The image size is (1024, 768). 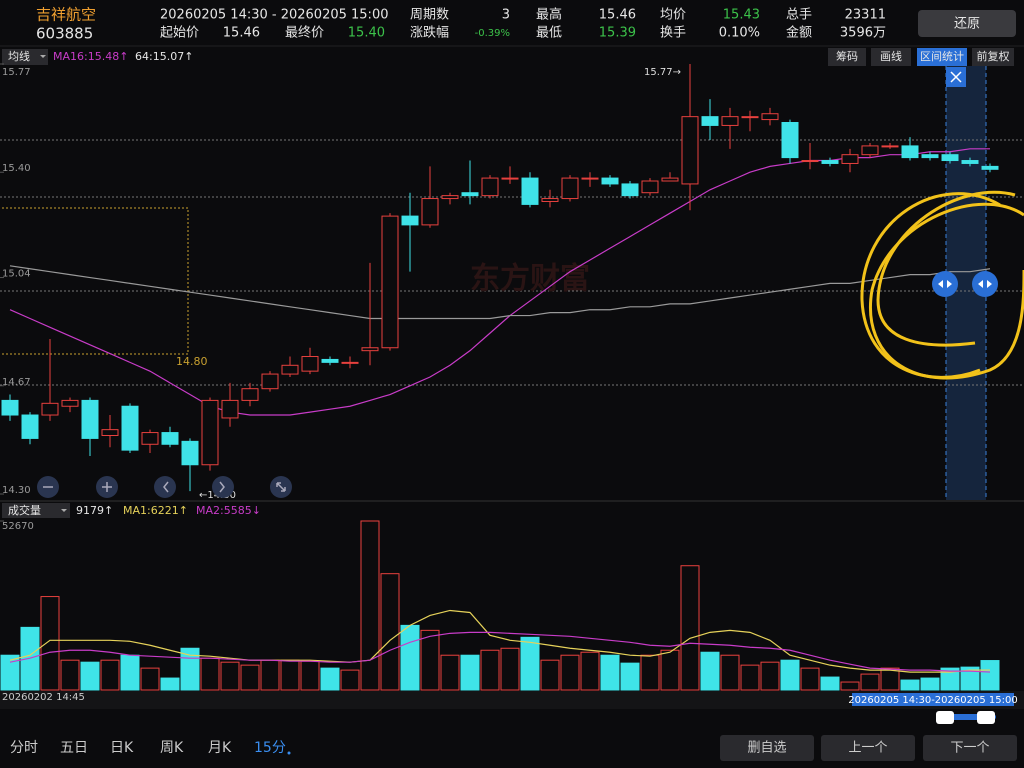 I want to click on field-label: 金额, so click(x=799, y=33).